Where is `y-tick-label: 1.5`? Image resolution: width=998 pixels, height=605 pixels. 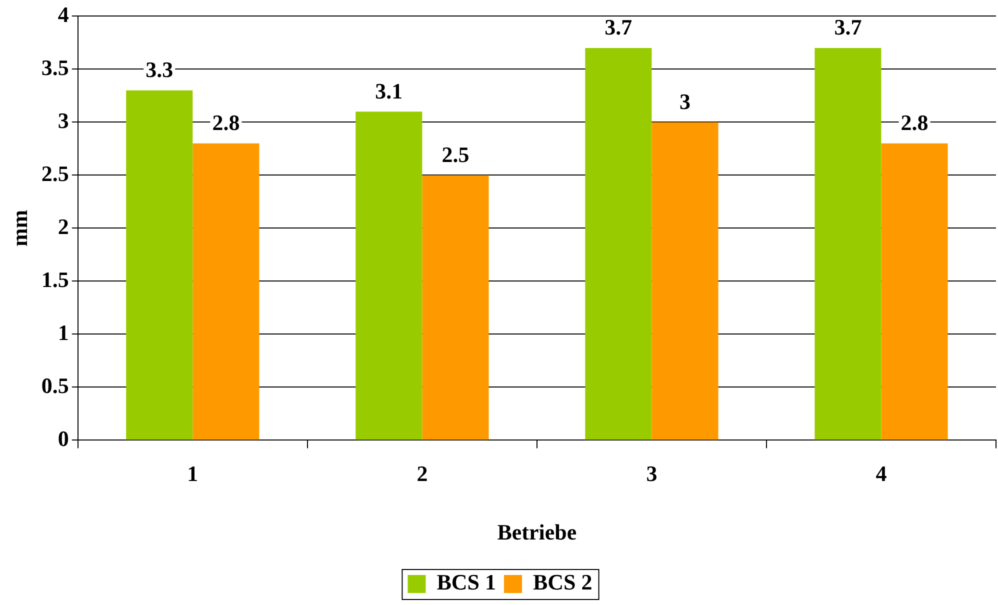
y-tick-label: 1.5 is located at coordinates (55, 279).